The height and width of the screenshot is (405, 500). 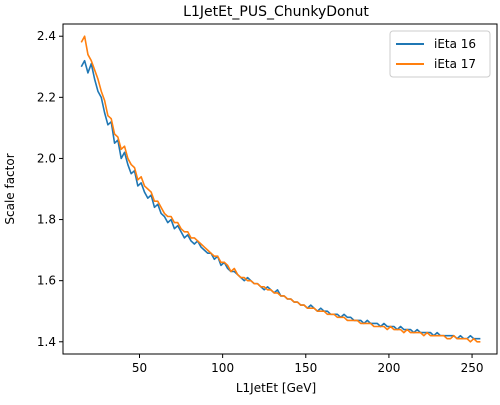 I want to click on y-axis: 1.4 1.6 1.8 2.0 2.2 2.4, so click(x=50, y=189).